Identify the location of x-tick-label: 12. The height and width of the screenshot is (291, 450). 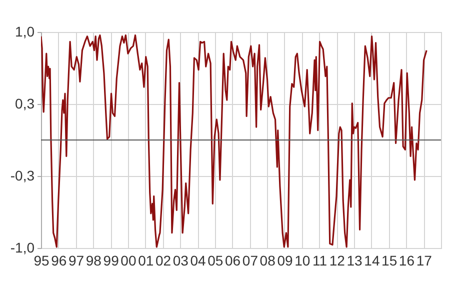
(337, 260).